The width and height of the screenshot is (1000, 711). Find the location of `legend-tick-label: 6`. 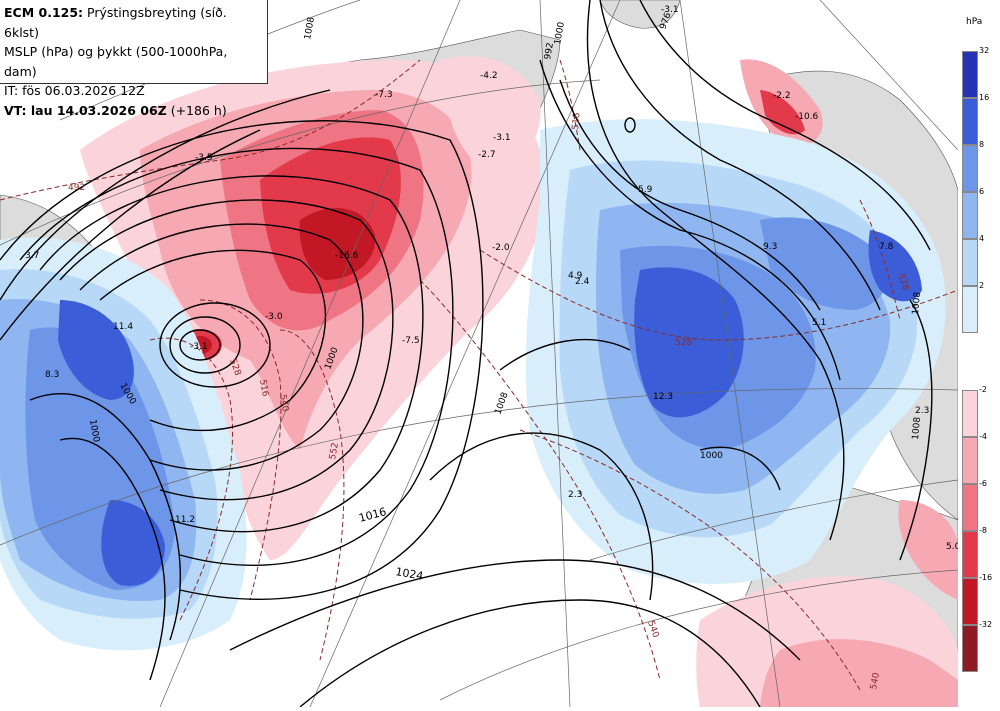

legend-tick-label: 6 is located at coordinates (982, 191).